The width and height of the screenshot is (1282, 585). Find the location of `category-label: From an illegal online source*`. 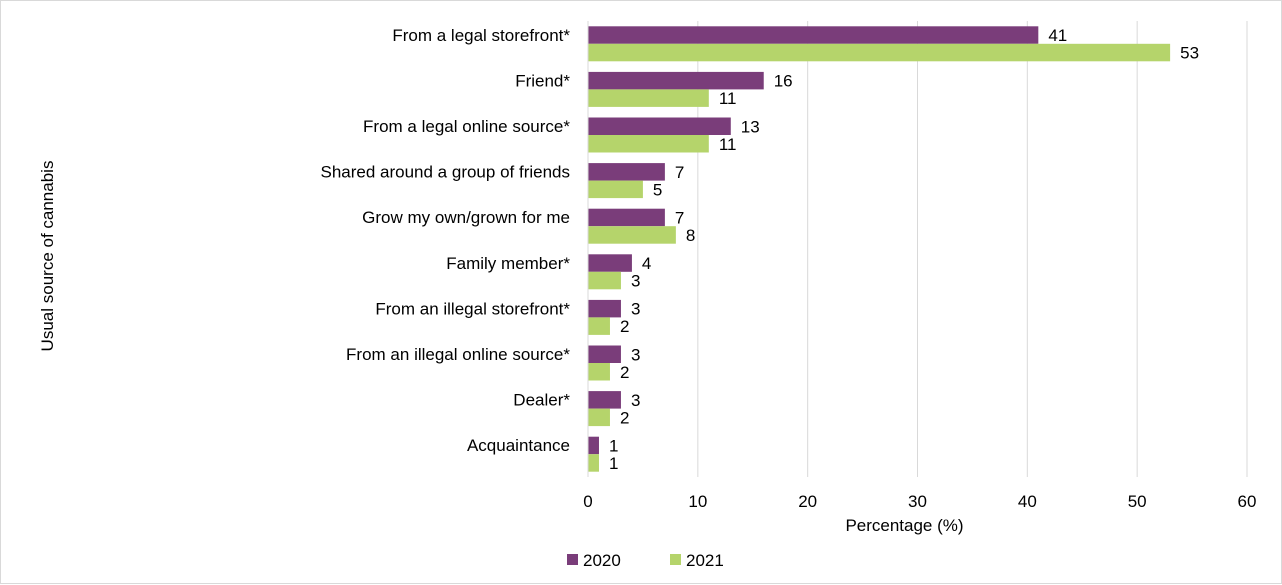

category-label: From an illegal online source* is located at coordinates (458, 354).